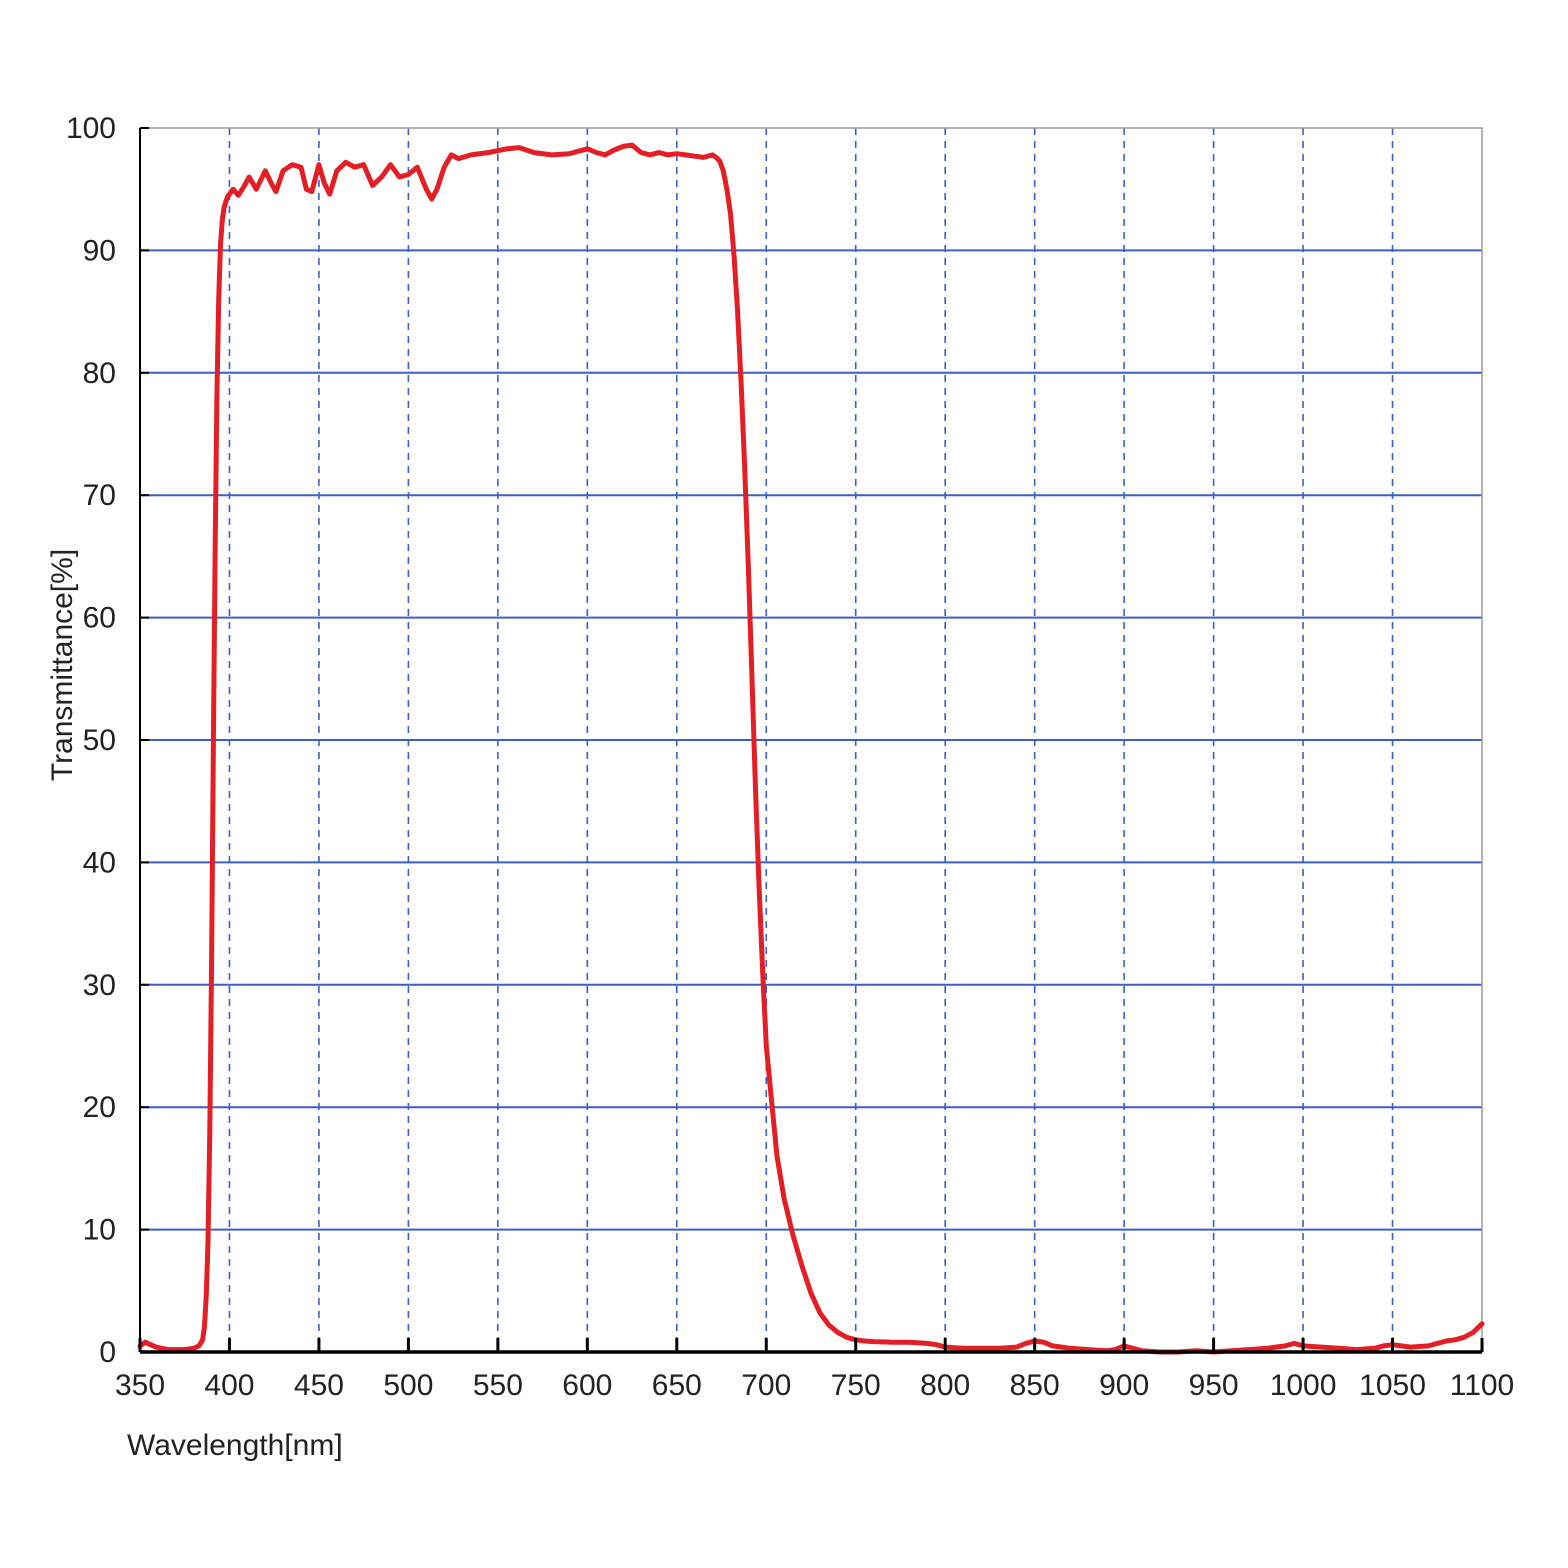  What do you see at coordinates (99, 373) in the screenshot?
I see `y-tick-label: 80` at bounding box center [99, 373].